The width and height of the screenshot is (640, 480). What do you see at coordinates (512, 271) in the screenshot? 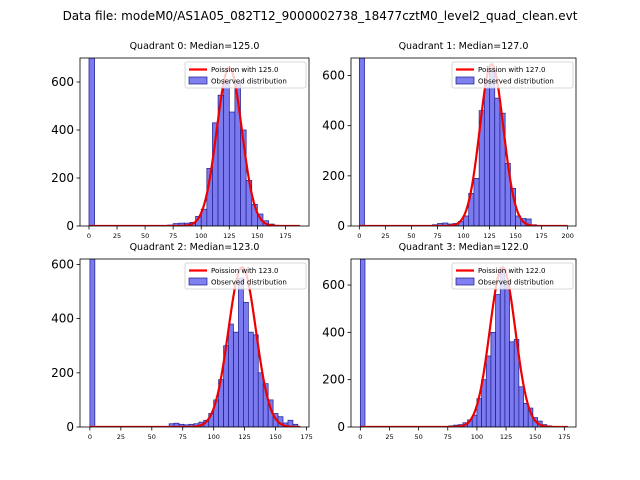
I see `legend-label-fit: Poission with 122.0` at bounding box center [512, 271].